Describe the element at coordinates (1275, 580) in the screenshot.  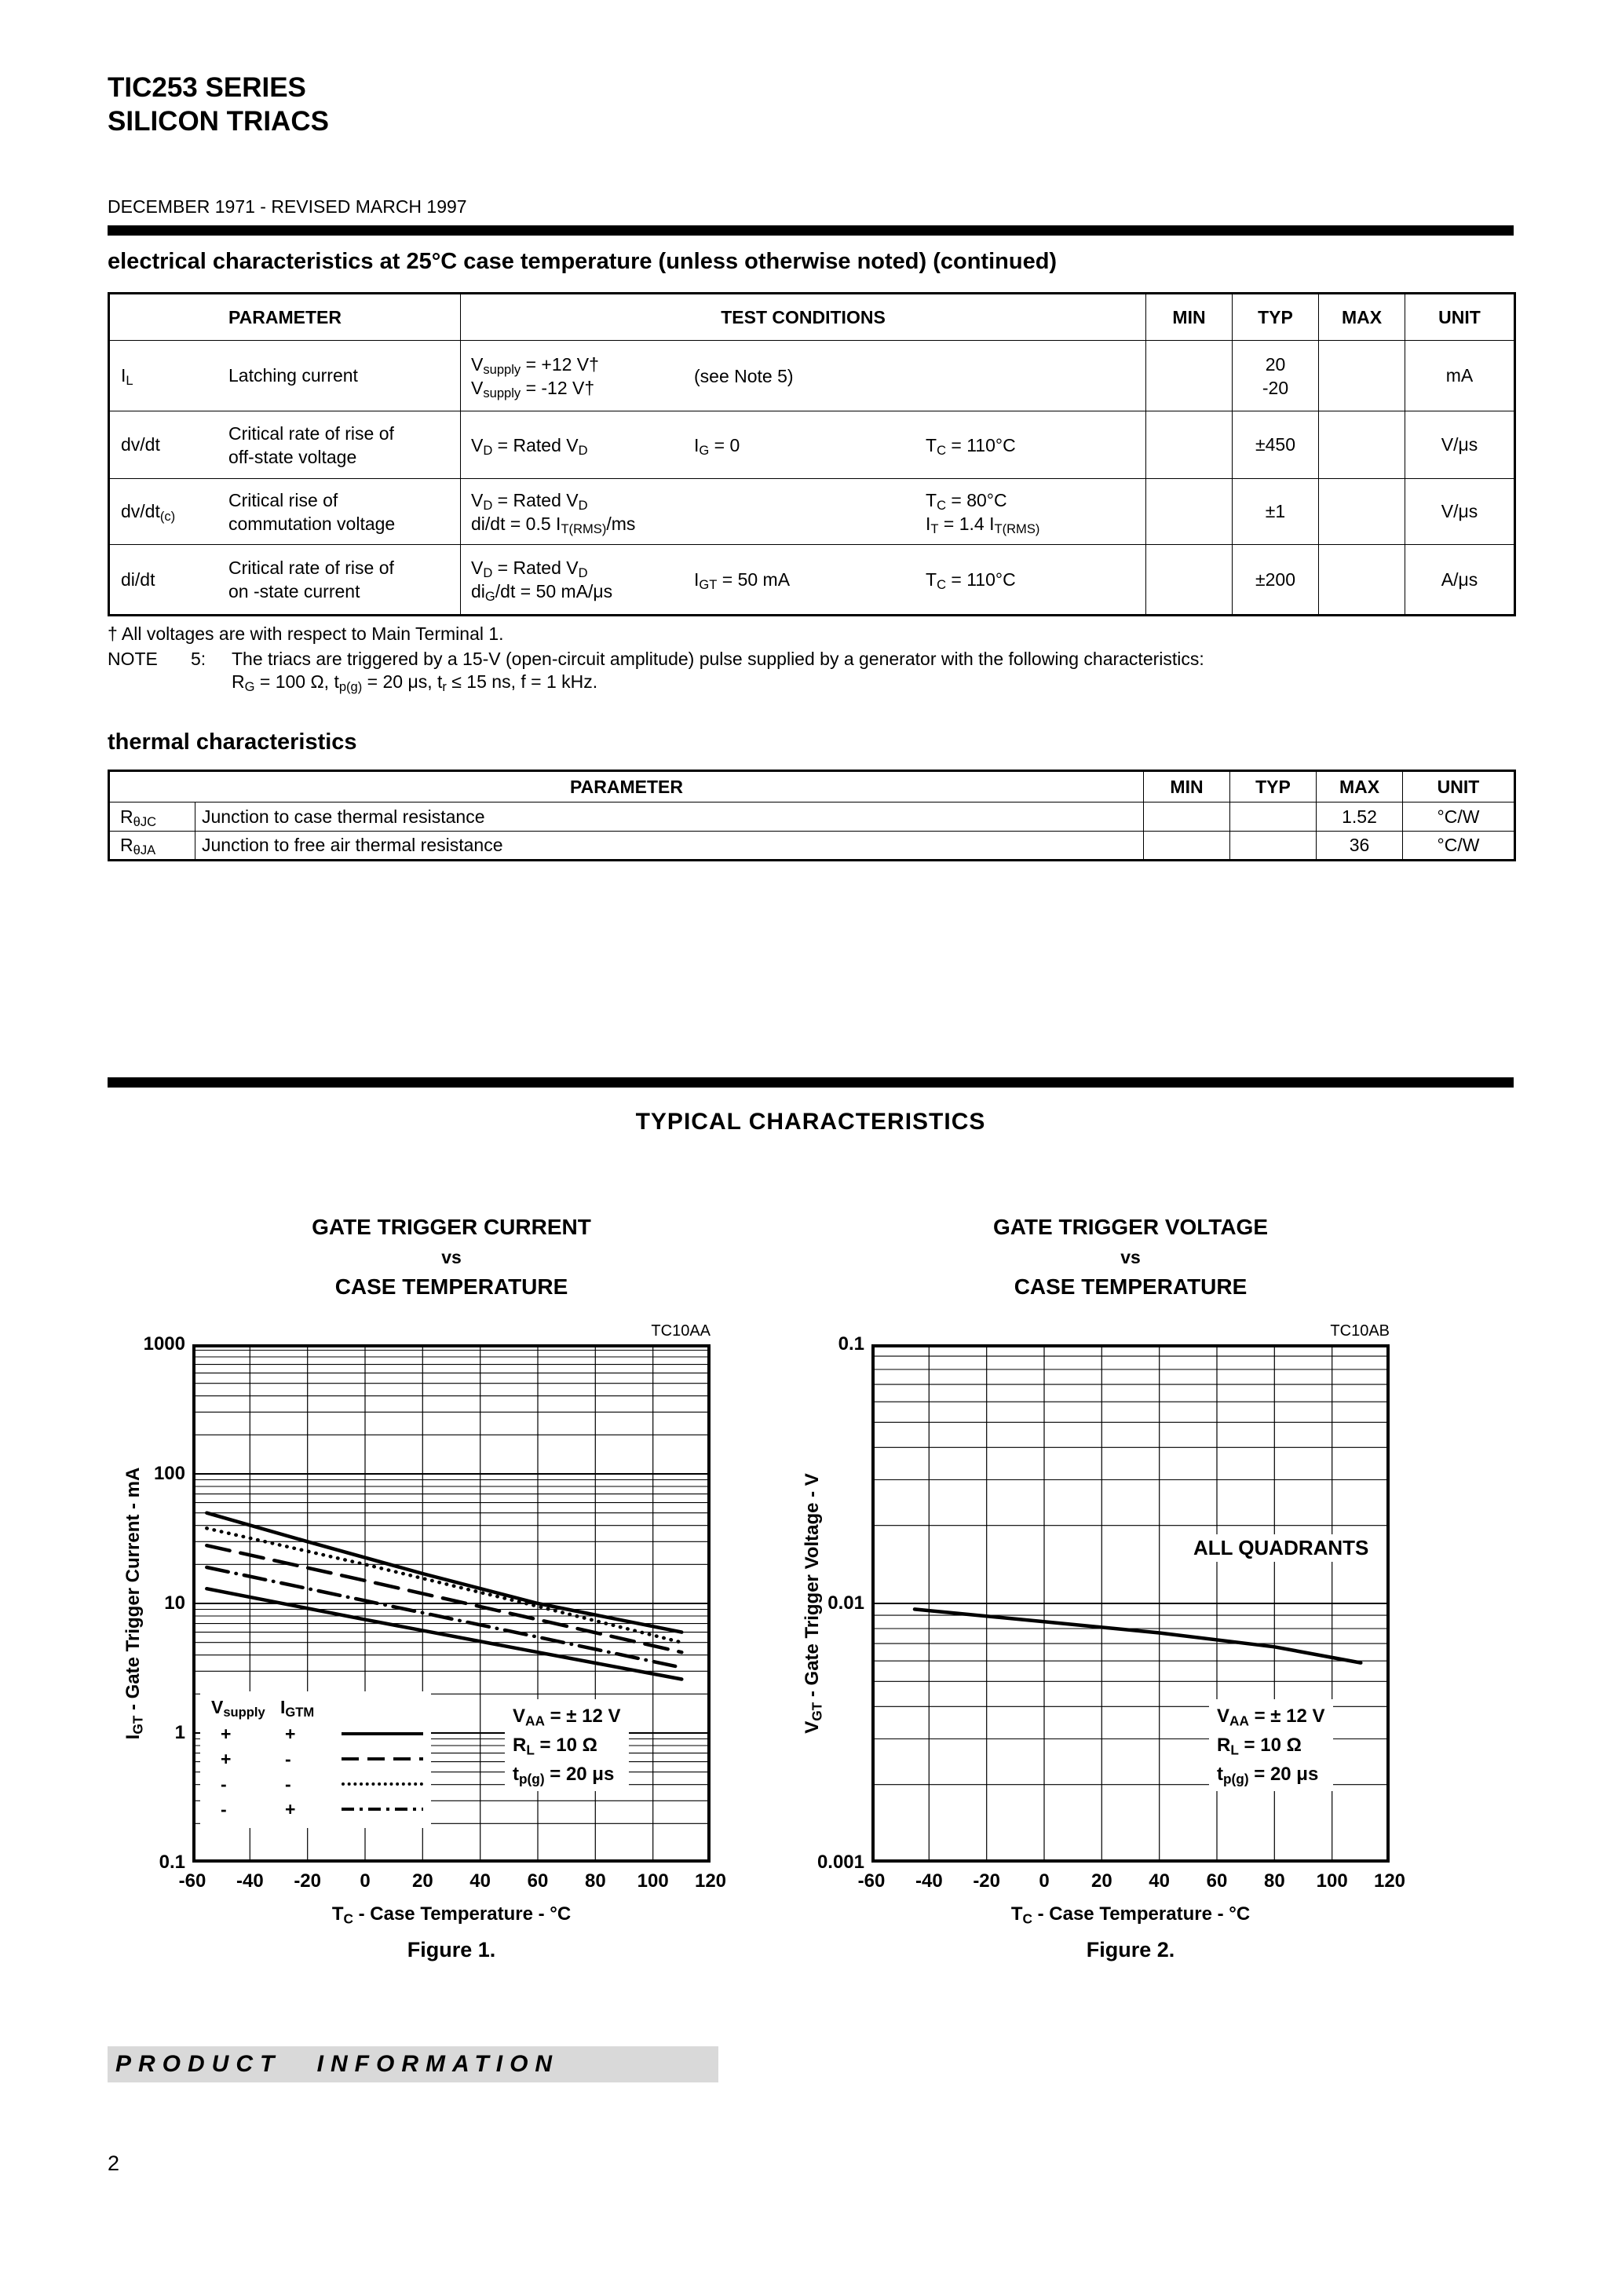
I see `typ-value: ±200` at that location.